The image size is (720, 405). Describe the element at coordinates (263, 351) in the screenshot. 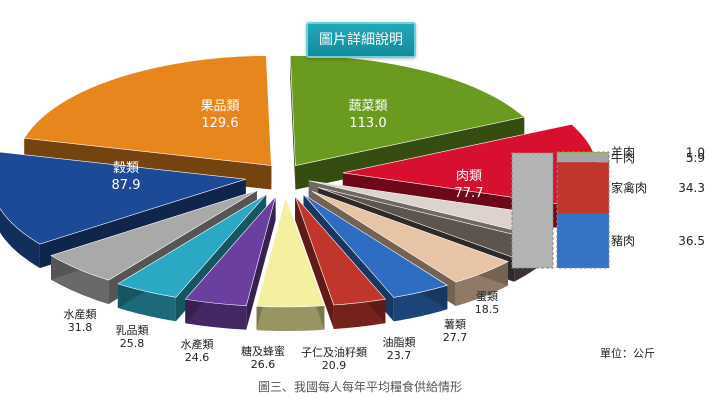

I see `slice-label-sugar-honey: 糖及蜂蜜` at that location.